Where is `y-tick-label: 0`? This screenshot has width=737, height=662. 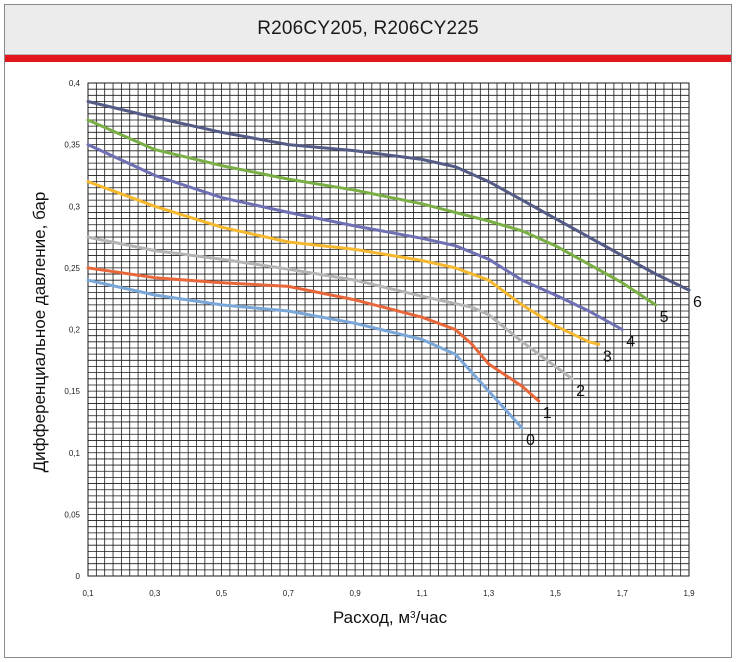 y-tick-label: 0 is located at coordinates (78, 576).